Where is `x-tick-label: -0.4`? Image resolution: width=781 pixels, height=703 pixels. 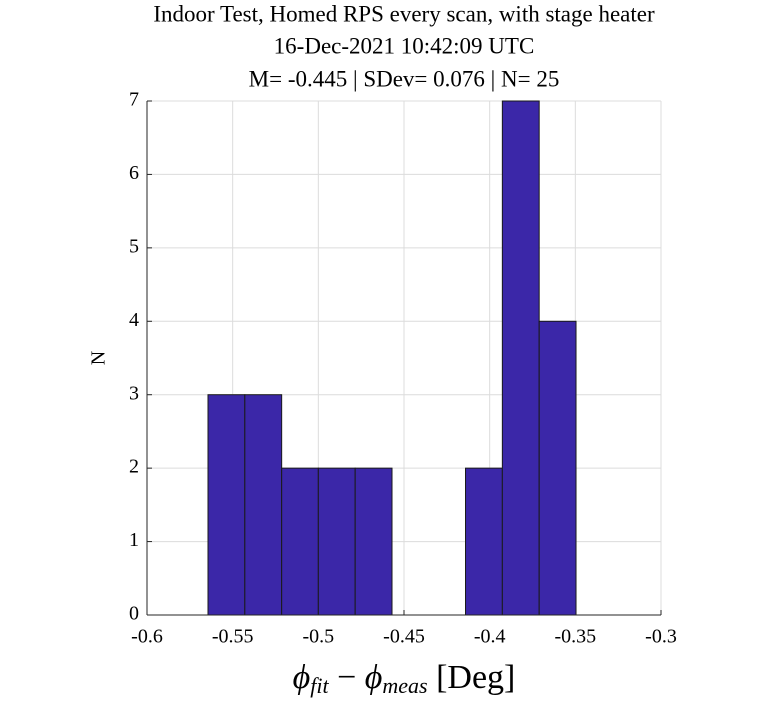 x-tick-label: -0.4 is located at coordinates (490, 637).